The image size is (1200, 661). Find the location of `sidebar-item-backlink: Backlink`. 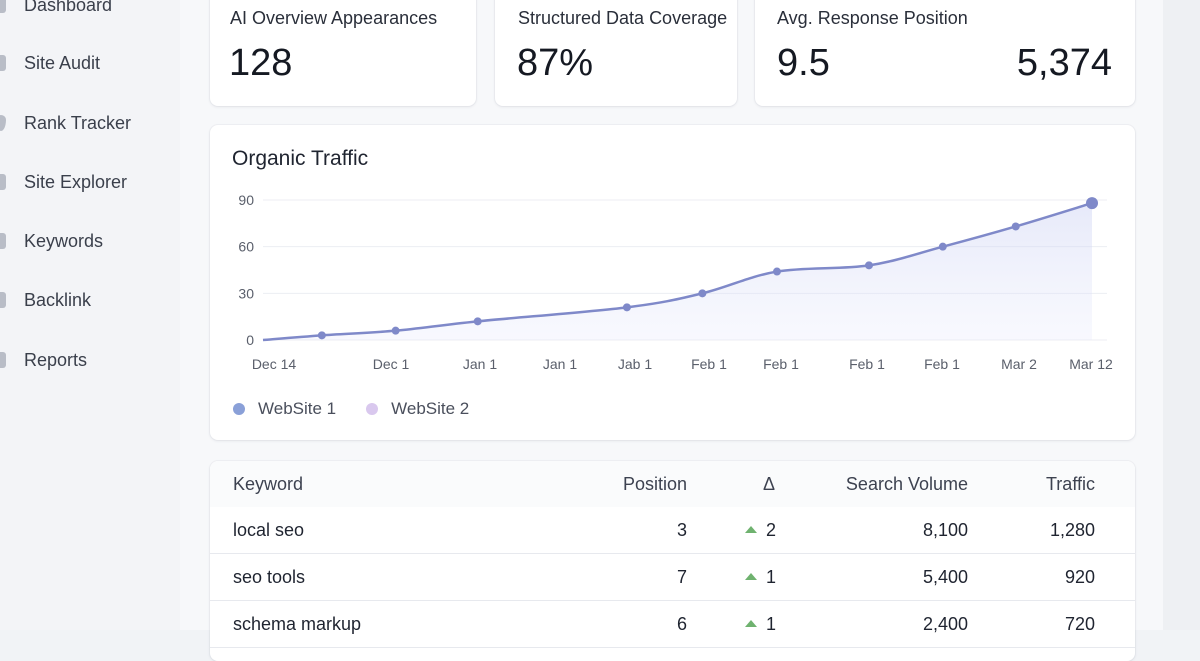

sidebar-item-backlink: Backlink is located at coordinates (90, 300).